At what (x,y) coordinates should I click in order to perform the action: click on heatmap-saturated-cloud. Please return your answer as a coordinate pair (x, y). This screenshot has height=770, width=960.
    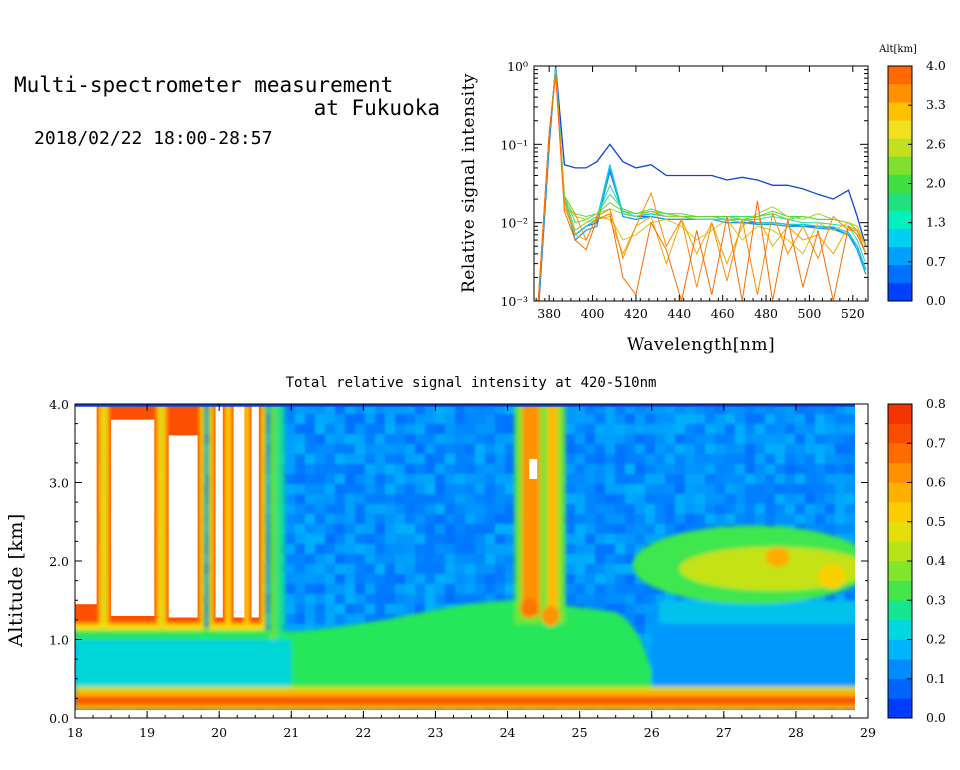
    Looking at the image, I should click on (533, 468).